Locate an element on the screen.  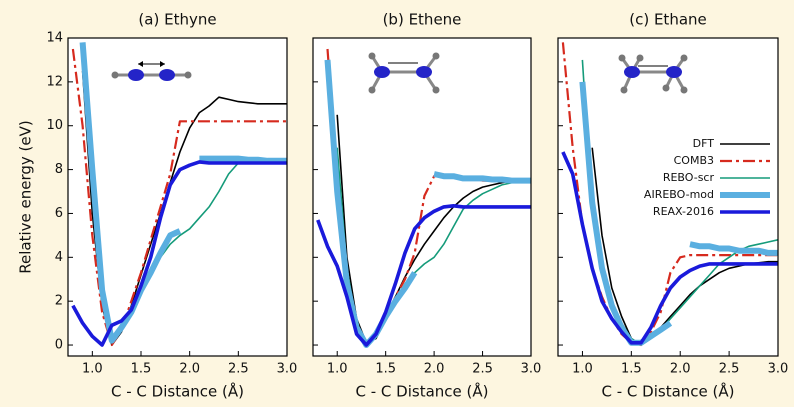
legend-label: REBO-scr is located at coordinates (689, 177).